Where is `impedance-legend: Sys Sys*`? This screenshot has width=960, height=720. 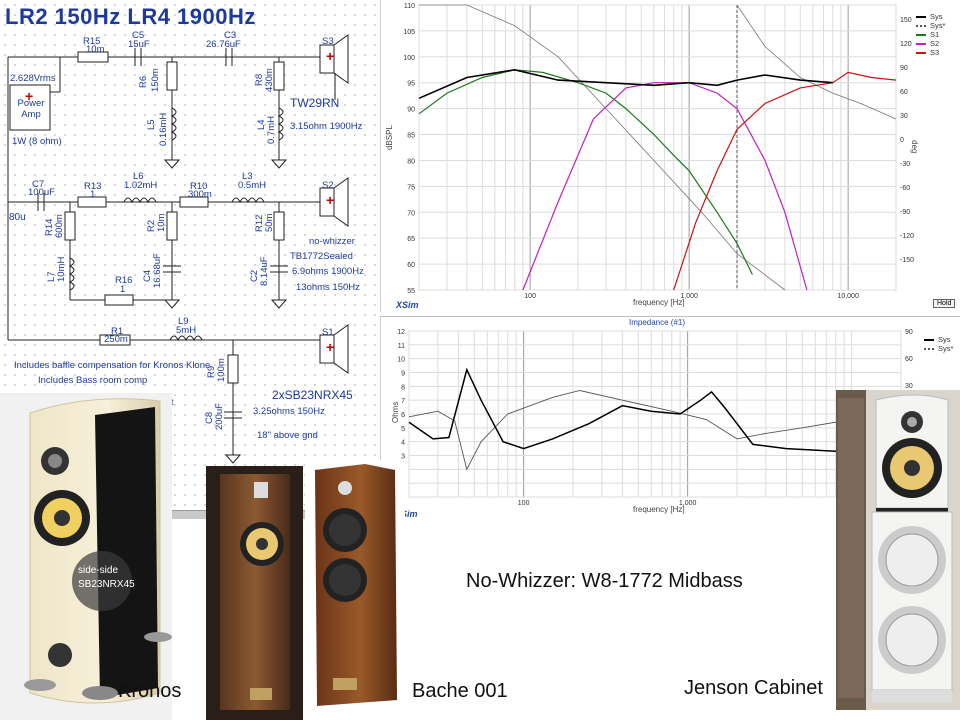 impedance-legend: Sys Sys* is located at coordinates (938, 344).